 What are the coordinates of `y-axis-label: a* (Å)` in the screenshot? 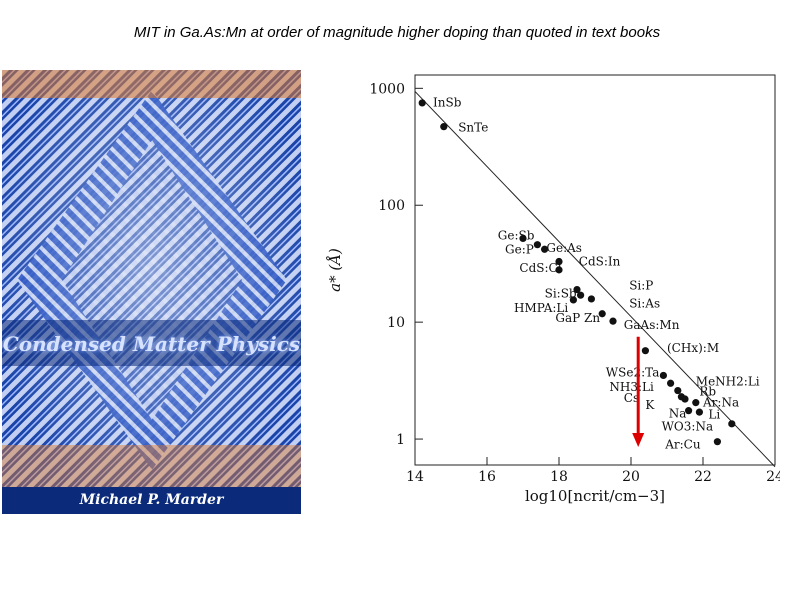 It's located at (335, 270).